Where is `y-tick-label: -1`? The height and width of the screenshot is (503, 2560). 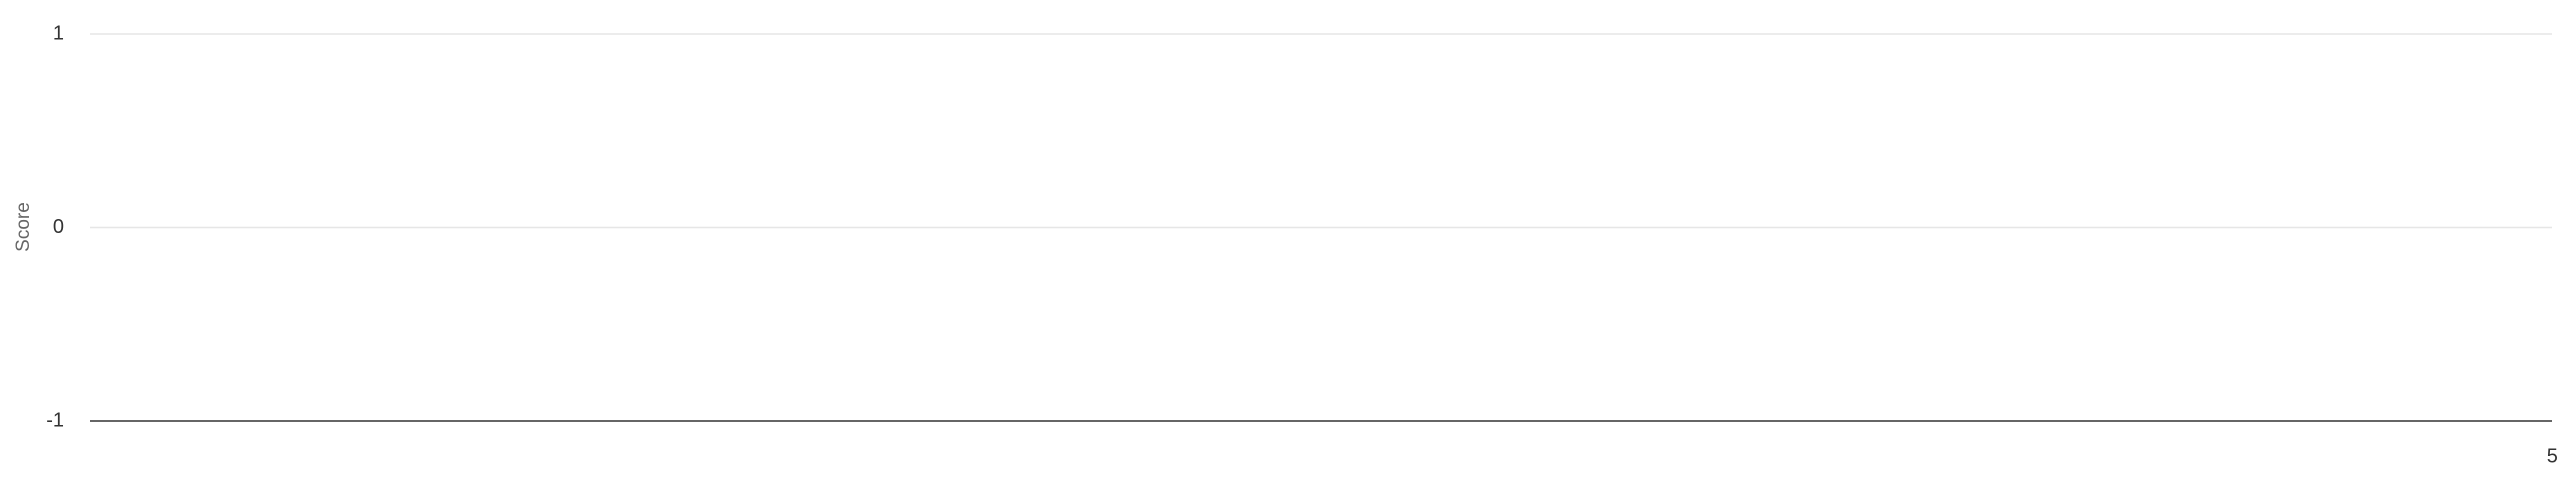 y-tick-label: -1 is located at coordinates (55, 420).